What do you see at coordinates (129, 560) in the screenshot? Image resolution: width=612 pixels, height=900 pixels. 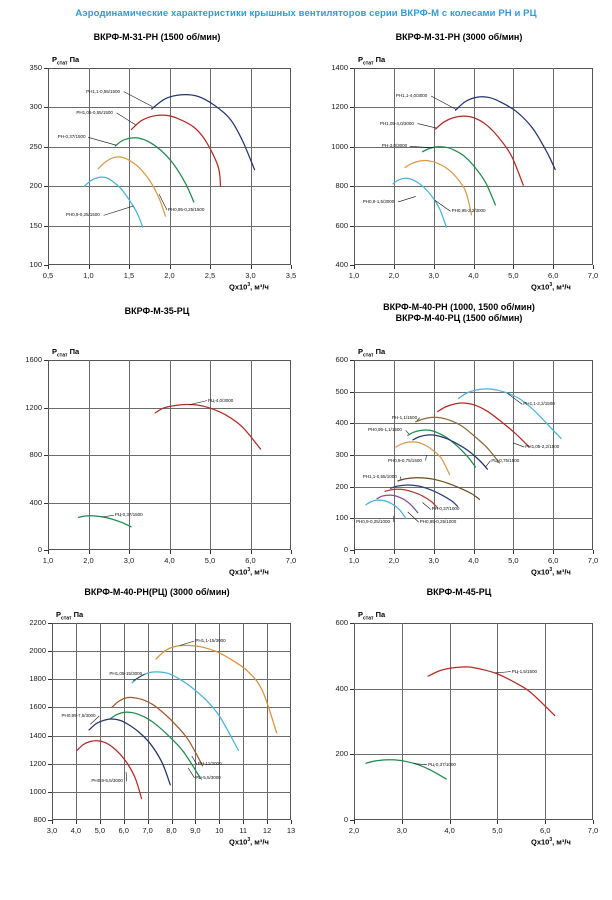 I see `x-tick-label: 3,0` at bounding box center [129, 560].